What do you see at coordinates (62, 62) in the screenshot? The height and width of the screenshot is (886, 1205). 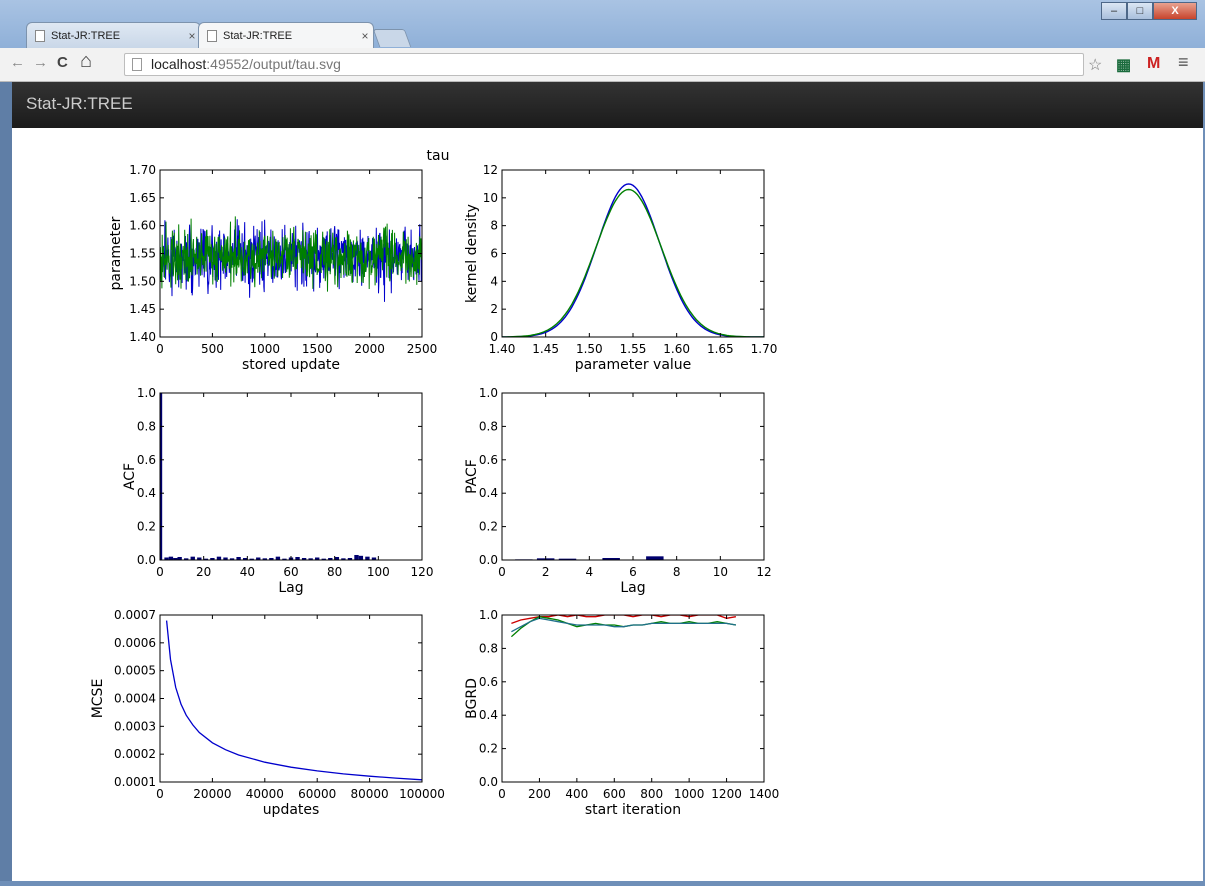 I see `reload-icon: C` at bounding box center [62, 62].